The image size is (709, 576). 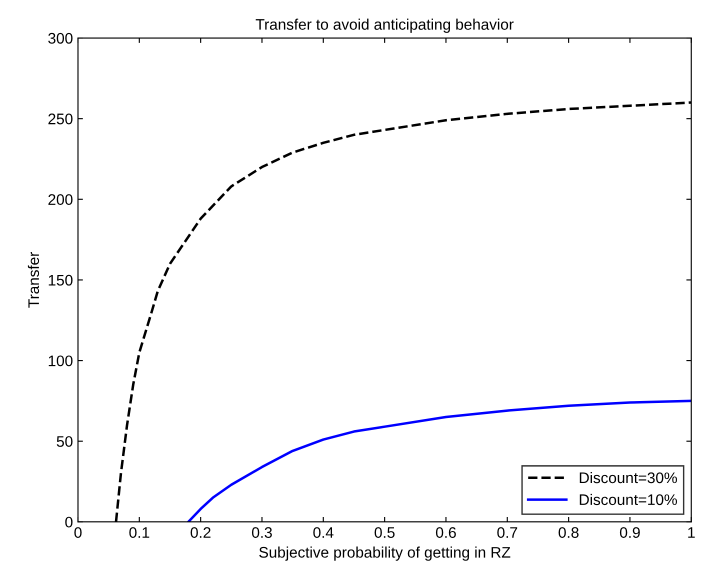 I want to click on y-tick-label: 300, so click(x=60, y=38).